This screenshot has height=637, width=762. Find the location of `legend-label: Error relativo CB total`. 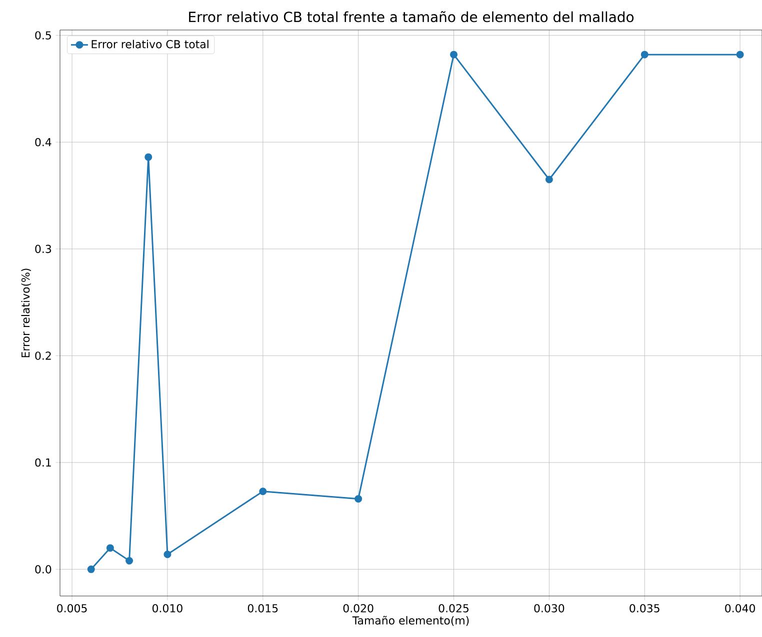

legend-label: Error relativo CB total is located at coordinates (150, 44).